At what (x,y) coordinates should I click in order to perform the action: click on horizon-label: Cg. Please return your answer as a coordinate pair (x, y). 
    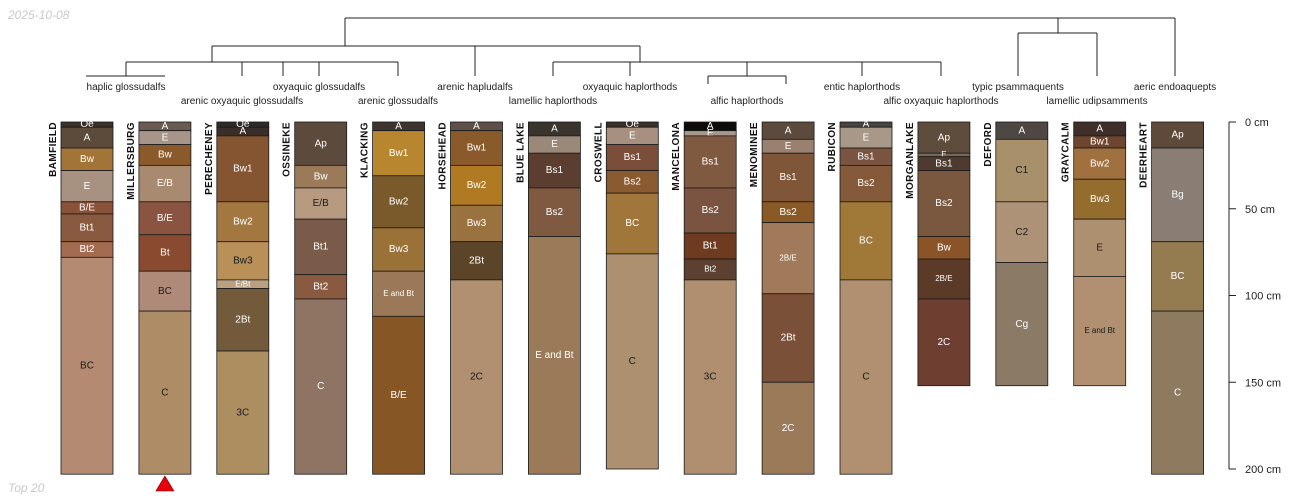
    Looking at the image, I should click on (1021, 324).